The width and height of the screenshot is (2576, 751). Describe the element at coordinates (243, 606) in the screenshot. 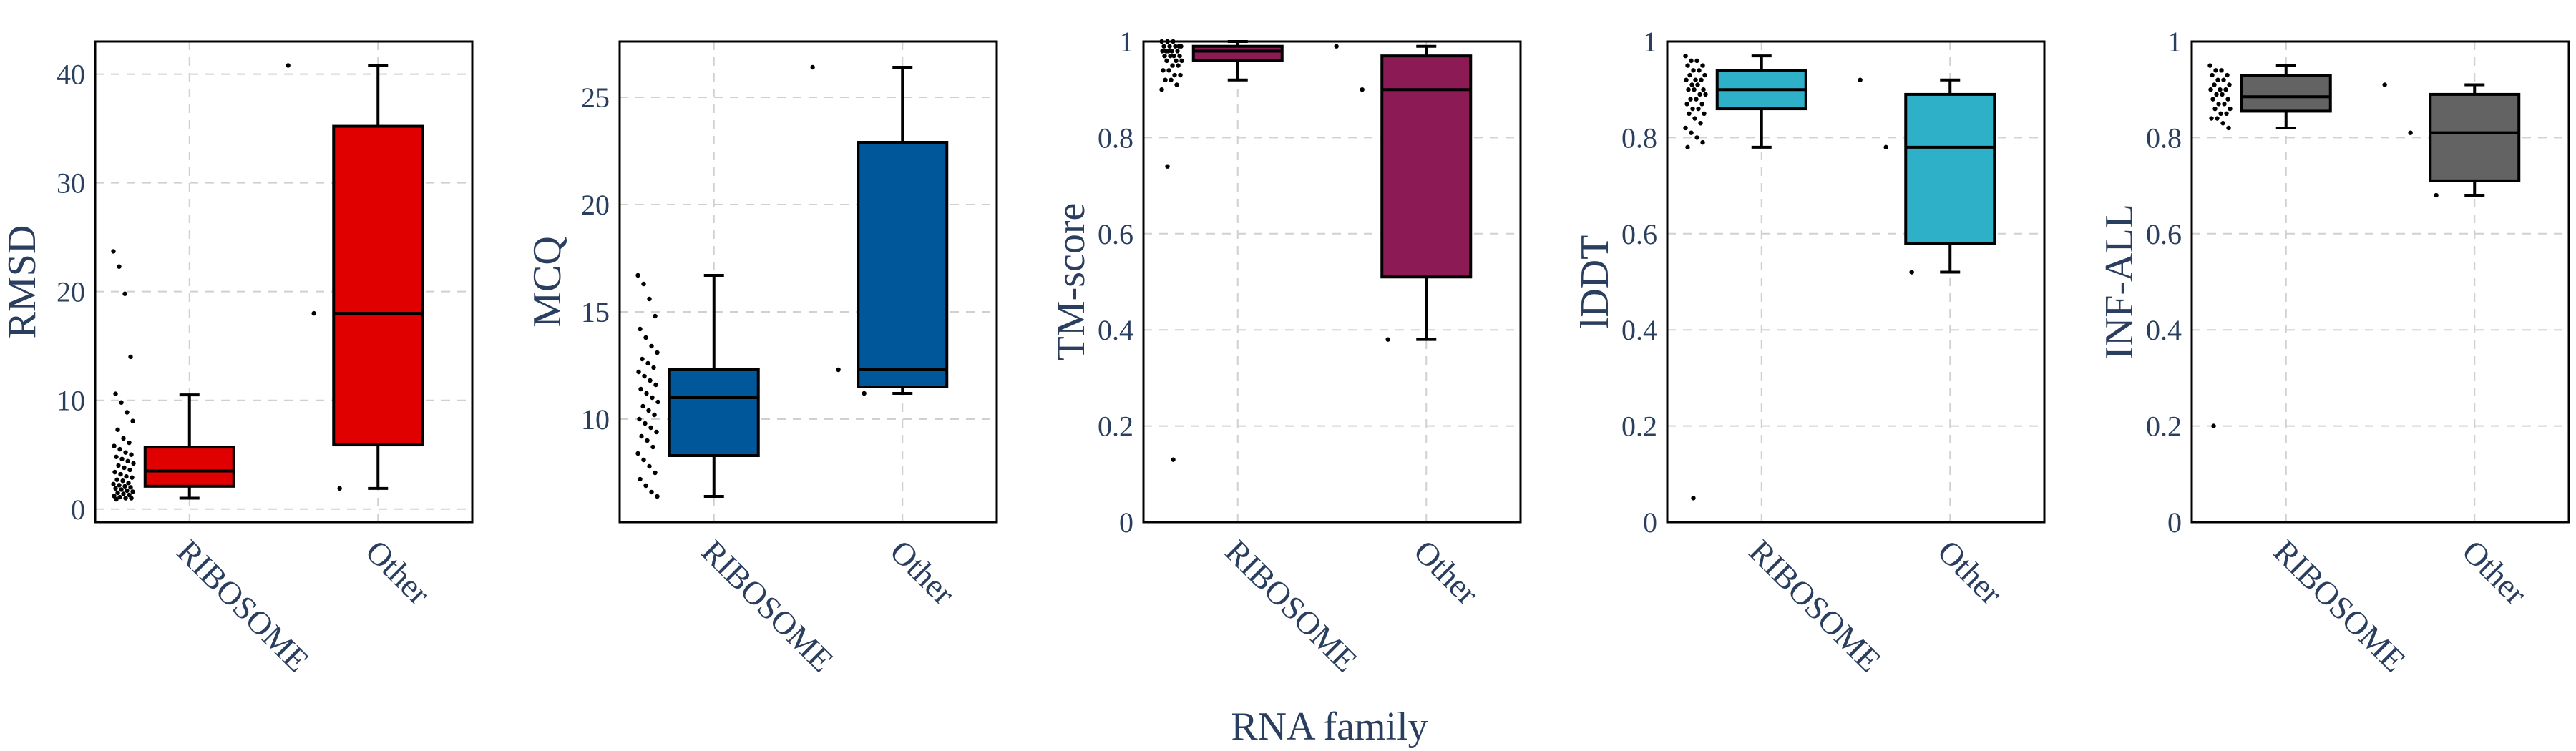

I see `x-category-label: RIBOSOME` at that location.